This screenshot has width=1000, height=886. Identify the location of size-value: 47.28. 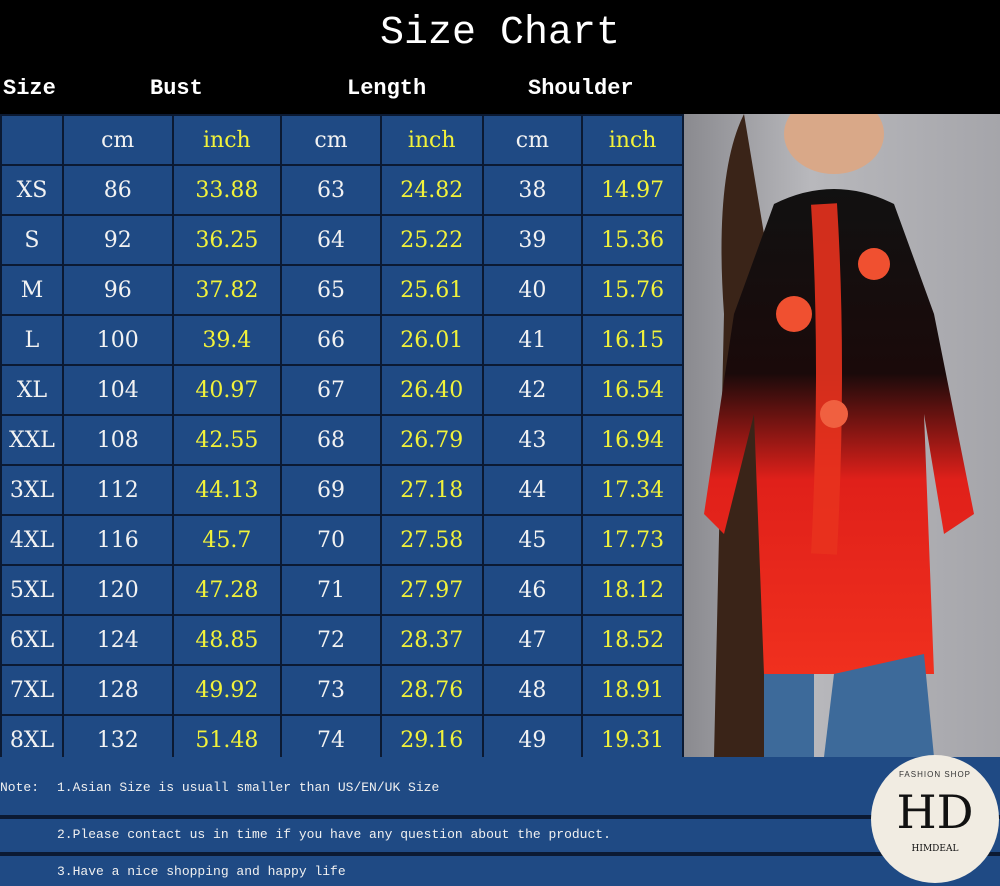
(227, 590).